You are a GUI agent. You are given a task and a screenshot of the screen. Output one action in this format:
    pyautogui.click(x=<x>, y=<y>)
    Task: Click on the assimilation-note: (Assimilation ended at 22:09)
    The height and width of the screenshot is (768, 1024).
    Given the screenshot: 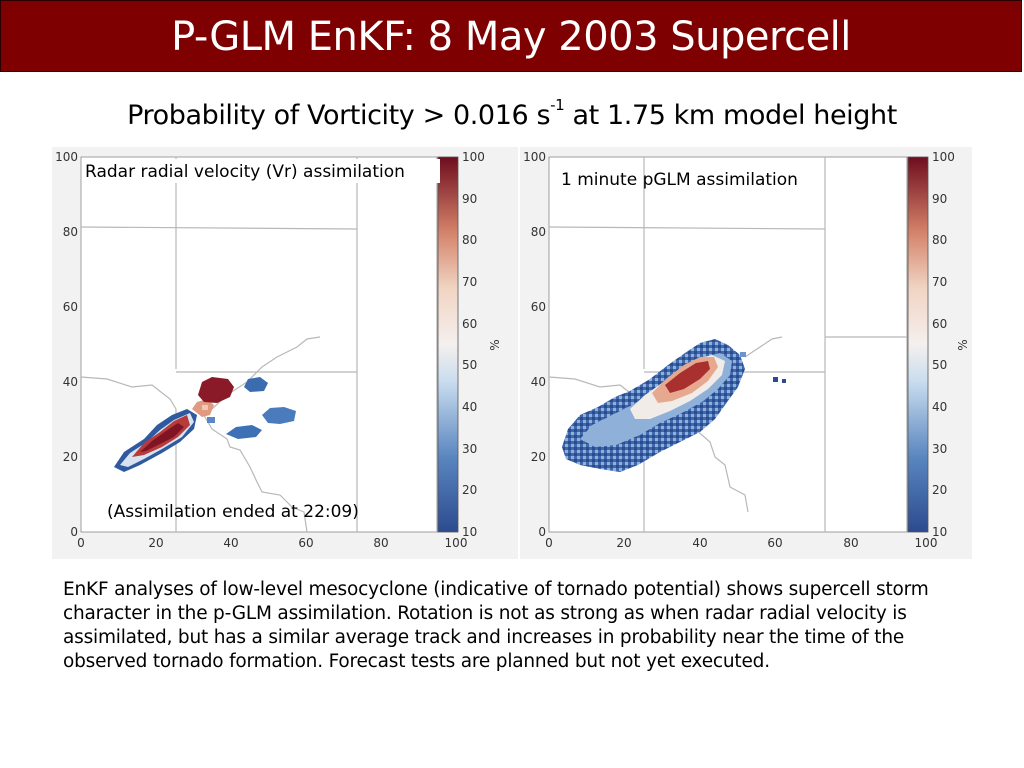 What is the action you would take?
    pyautogui.click(x=233, y=512)
    